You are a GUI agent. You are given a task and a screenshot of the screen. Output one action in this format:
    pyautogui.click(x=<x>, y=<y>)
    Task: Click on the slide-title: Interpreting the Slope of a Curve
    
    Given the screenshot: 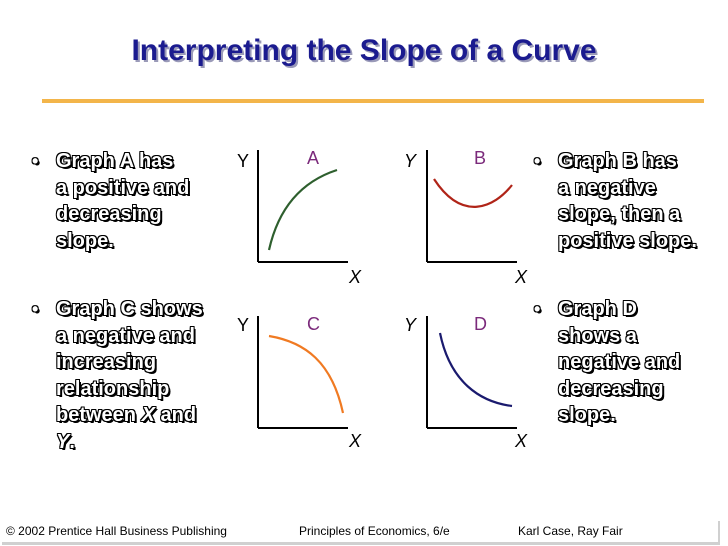 What is the action you would take?
    pyautogui.click(x=364, y=50)
    